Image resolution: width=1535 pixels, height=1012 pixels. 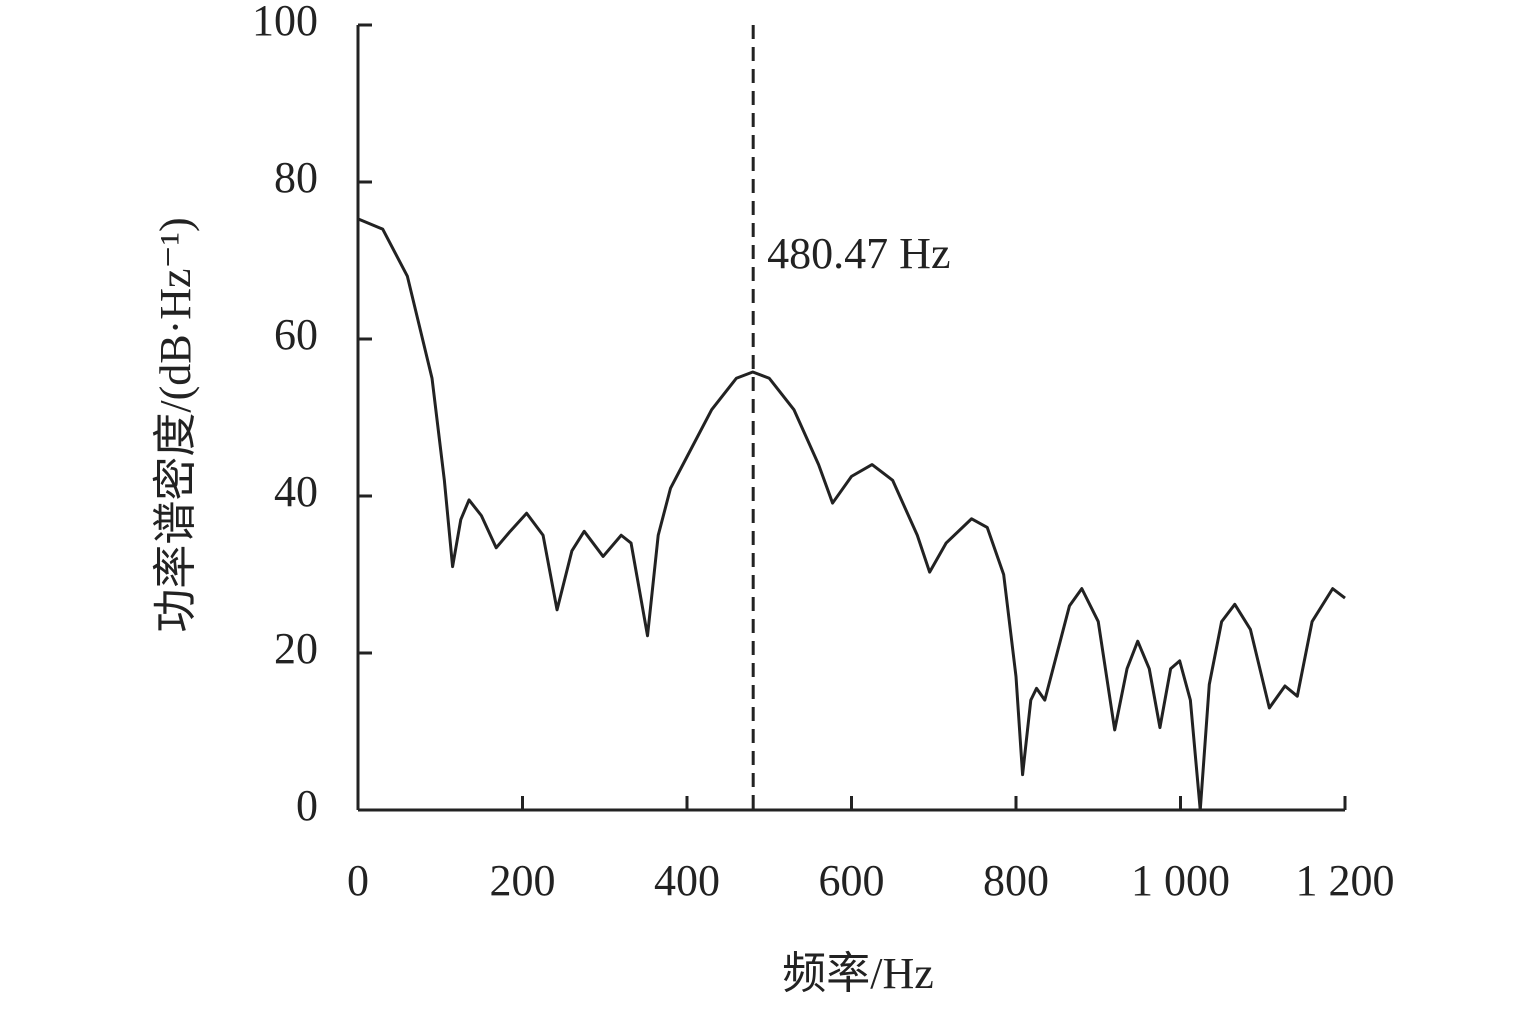 I want to click on x-tick-label: 600, so click(x=852, y=880).